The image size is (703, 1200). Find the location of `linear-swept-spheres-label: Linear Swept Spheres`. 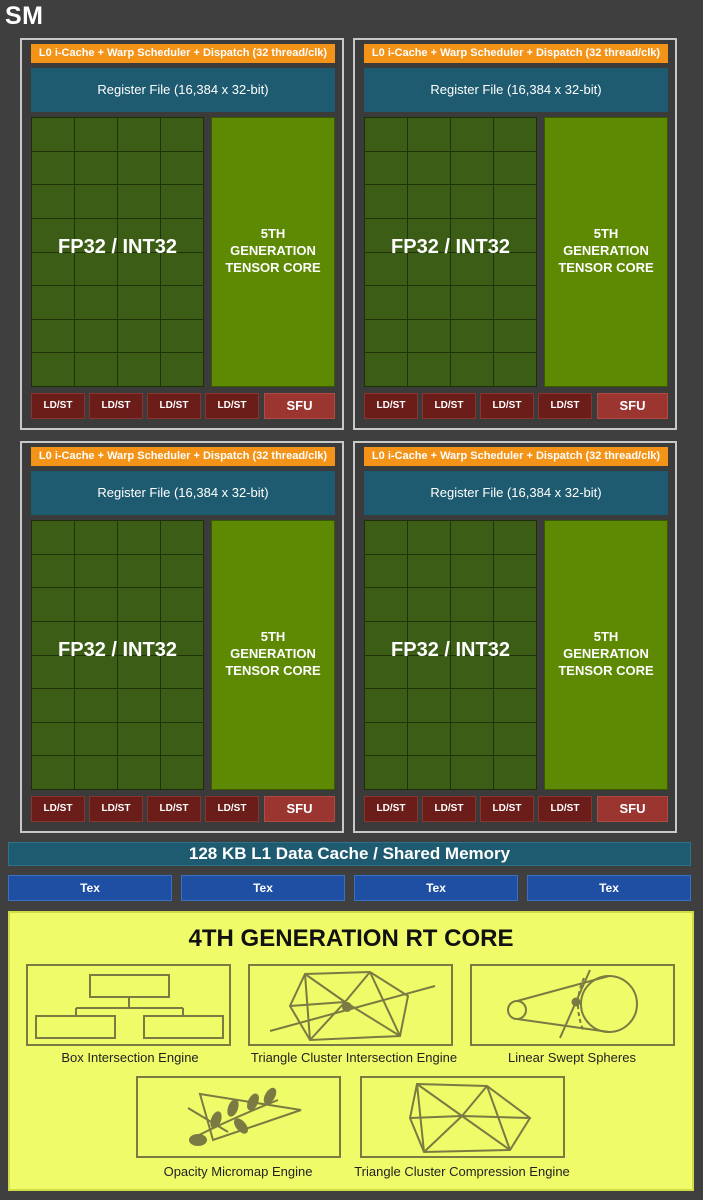

linear-swept-spheres-label: Linear Swept Spheres is located at coordinates (572, 1057).